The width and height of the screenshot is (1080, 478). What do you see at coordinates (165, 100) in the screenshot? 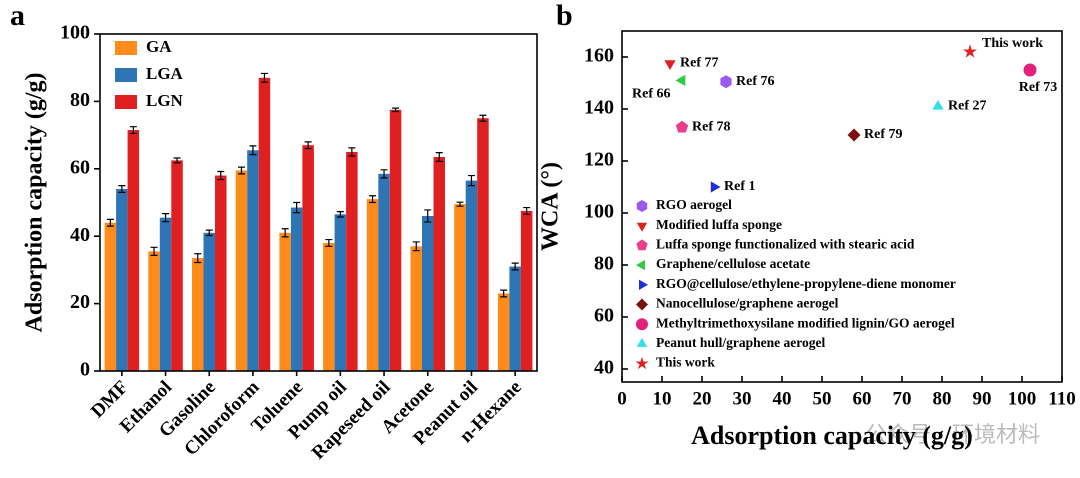
I see `legend-label: LGN` at bounding box center [165, 100].